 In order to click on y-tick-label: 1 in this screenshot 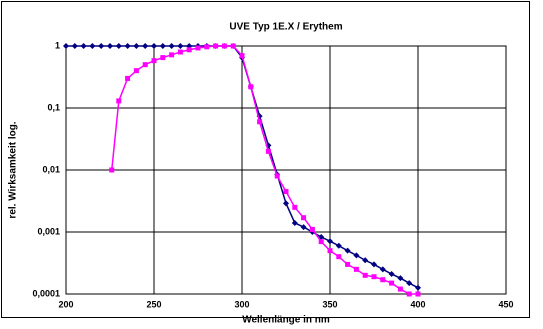, I will do `click(57, 45)`.